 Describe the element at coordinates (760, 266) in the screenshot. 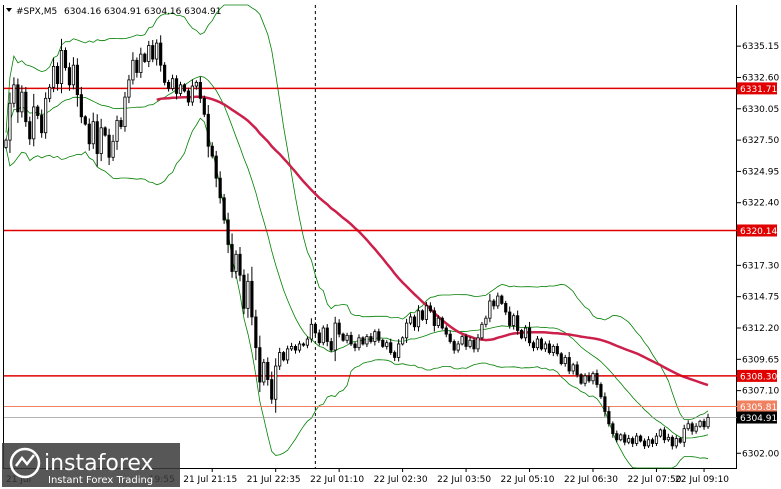

I see `price-tick-label: 6317.30` at that location.